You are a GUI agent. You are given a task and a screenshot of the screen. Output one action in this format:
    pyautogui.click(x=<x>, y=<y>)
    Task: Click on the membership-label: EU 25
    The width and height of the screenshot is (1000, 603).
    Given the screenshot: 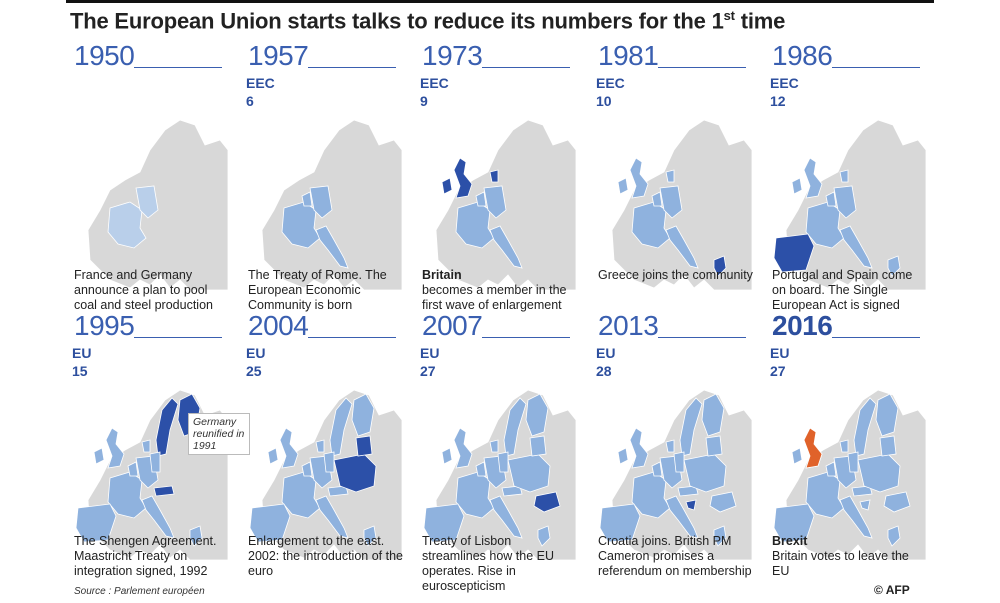 What is the action you would take?
    pyautogui.click(x=256, y=362)
    